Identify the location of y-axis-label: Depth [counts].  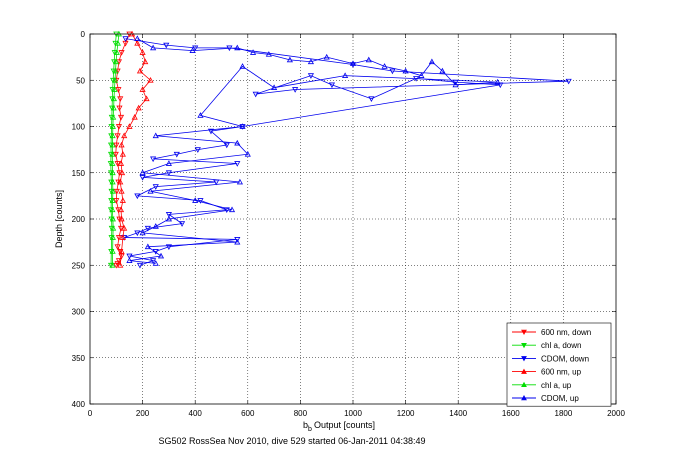
(59, 219).